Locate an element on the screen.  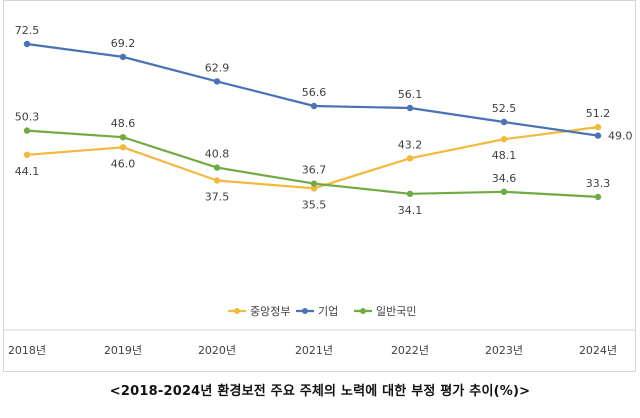
x-tick-label: 2018년 is located at coordinates (27, 350).